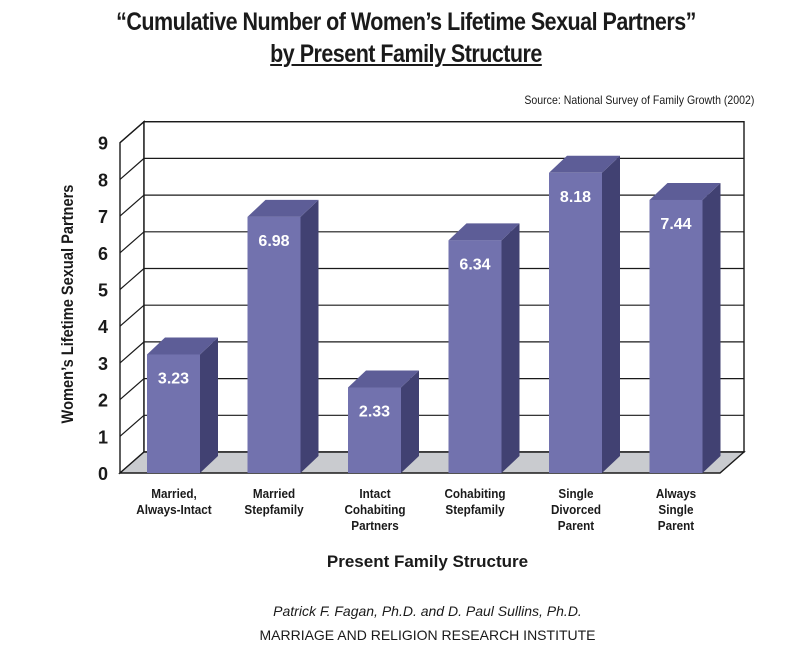  What do you see at coordinates (68, 304) in the screenshot?
I see `y-axis-label: Women’s Lifetime Sexual Partners` at bounding box center [68, 304].